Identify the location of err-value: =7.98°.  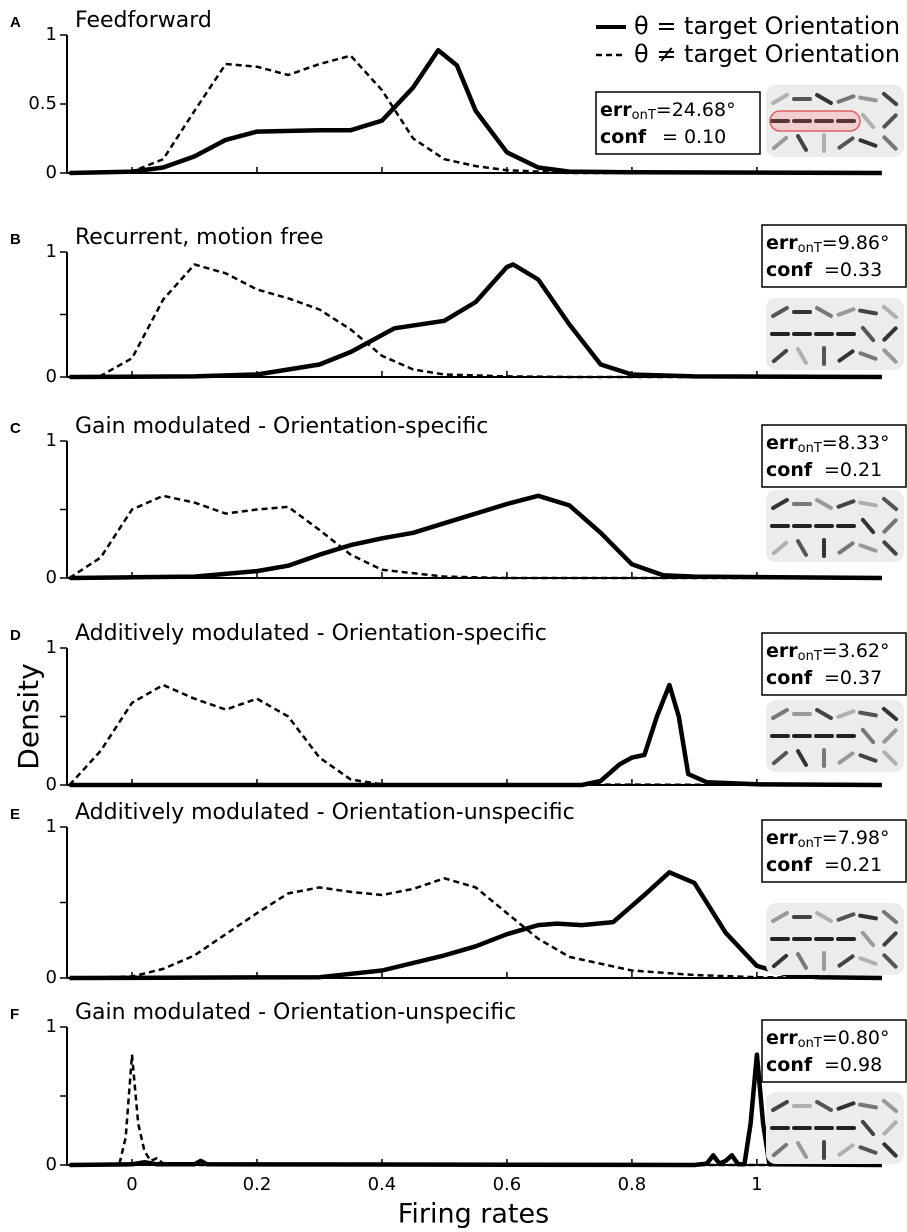
(856, 838).